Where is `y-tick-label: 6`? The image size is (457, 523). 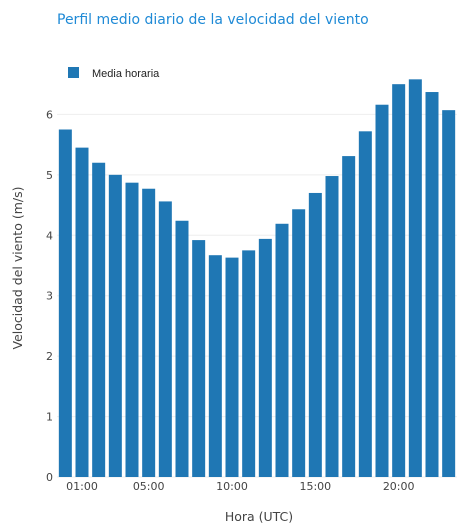
y-tick-label: 6 is located at coordinates (49, 114).